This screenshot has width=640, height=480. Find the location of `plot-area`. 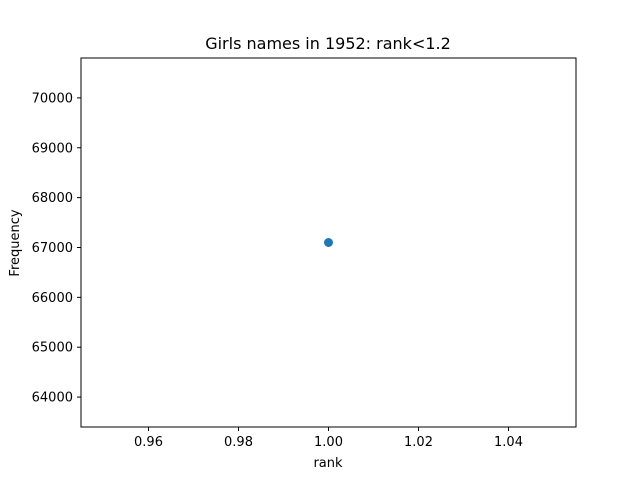

plot-area is located at coordinates (328, 242).